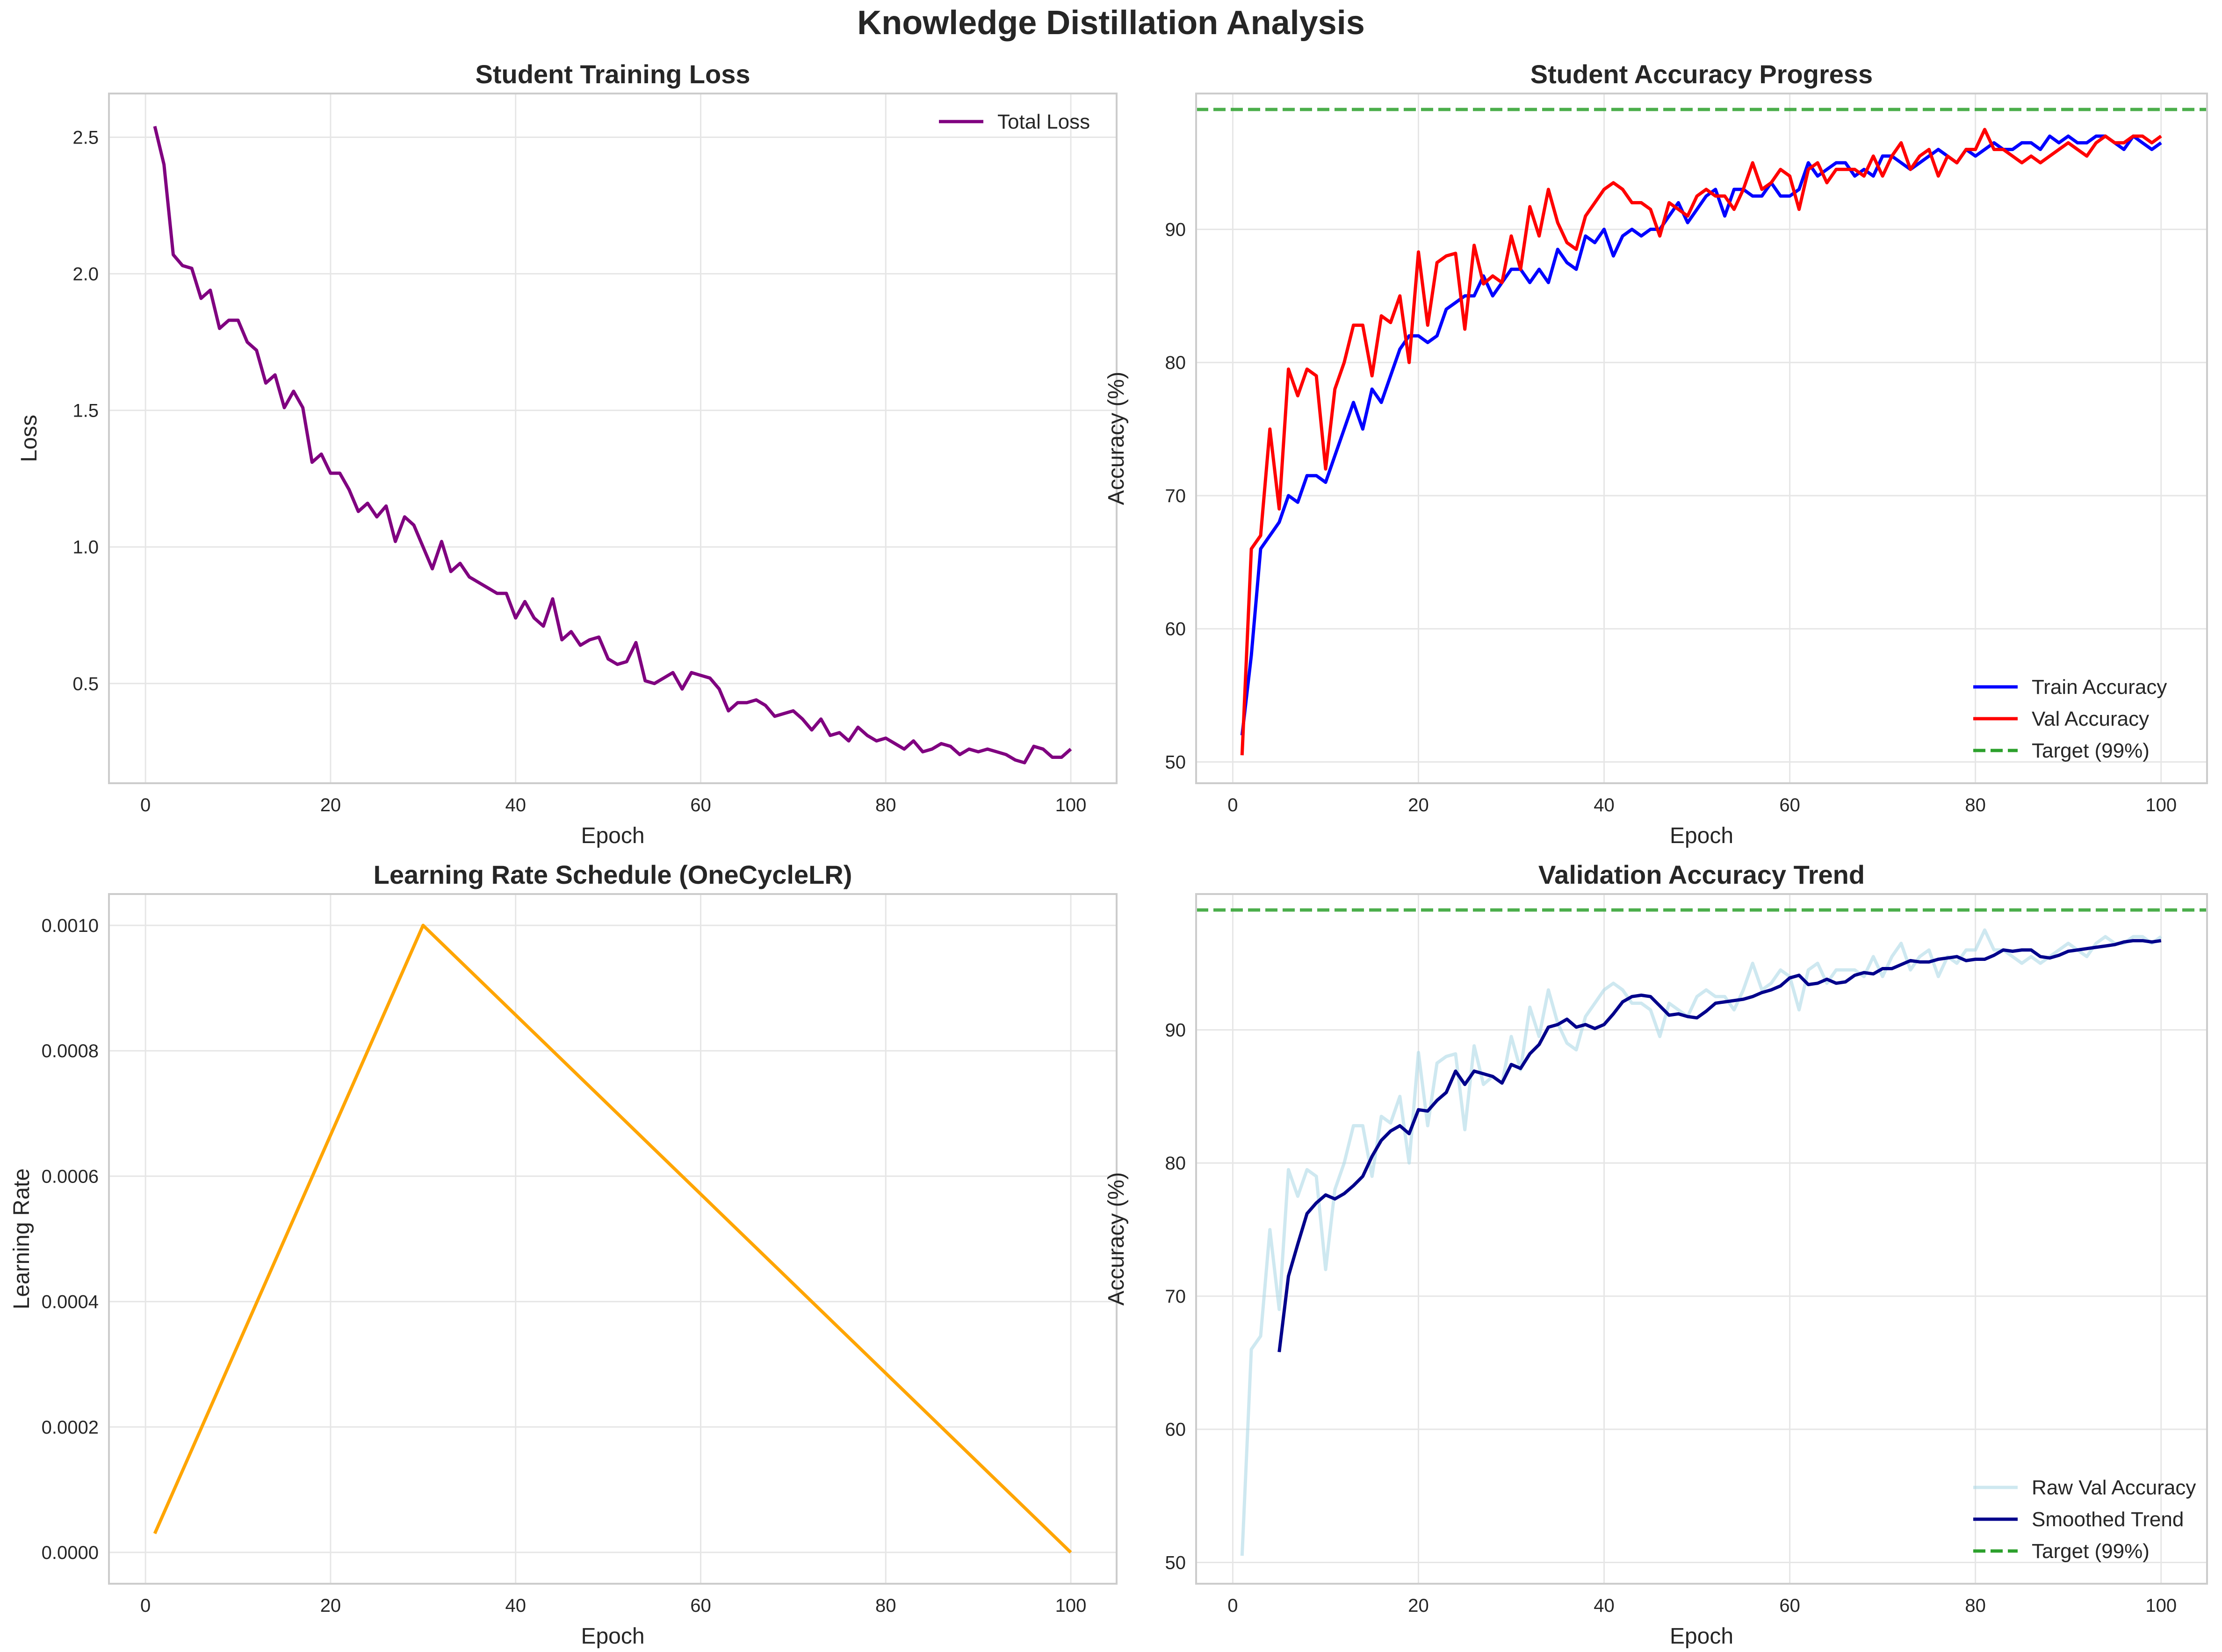 The height and width of the screenshot is (1652, 2222). What do you see at coordinates (1111, 23) in the screenshot?
I see `figure-title: Knowledge Distillation Analysis` at bounding box center [1111, 23].